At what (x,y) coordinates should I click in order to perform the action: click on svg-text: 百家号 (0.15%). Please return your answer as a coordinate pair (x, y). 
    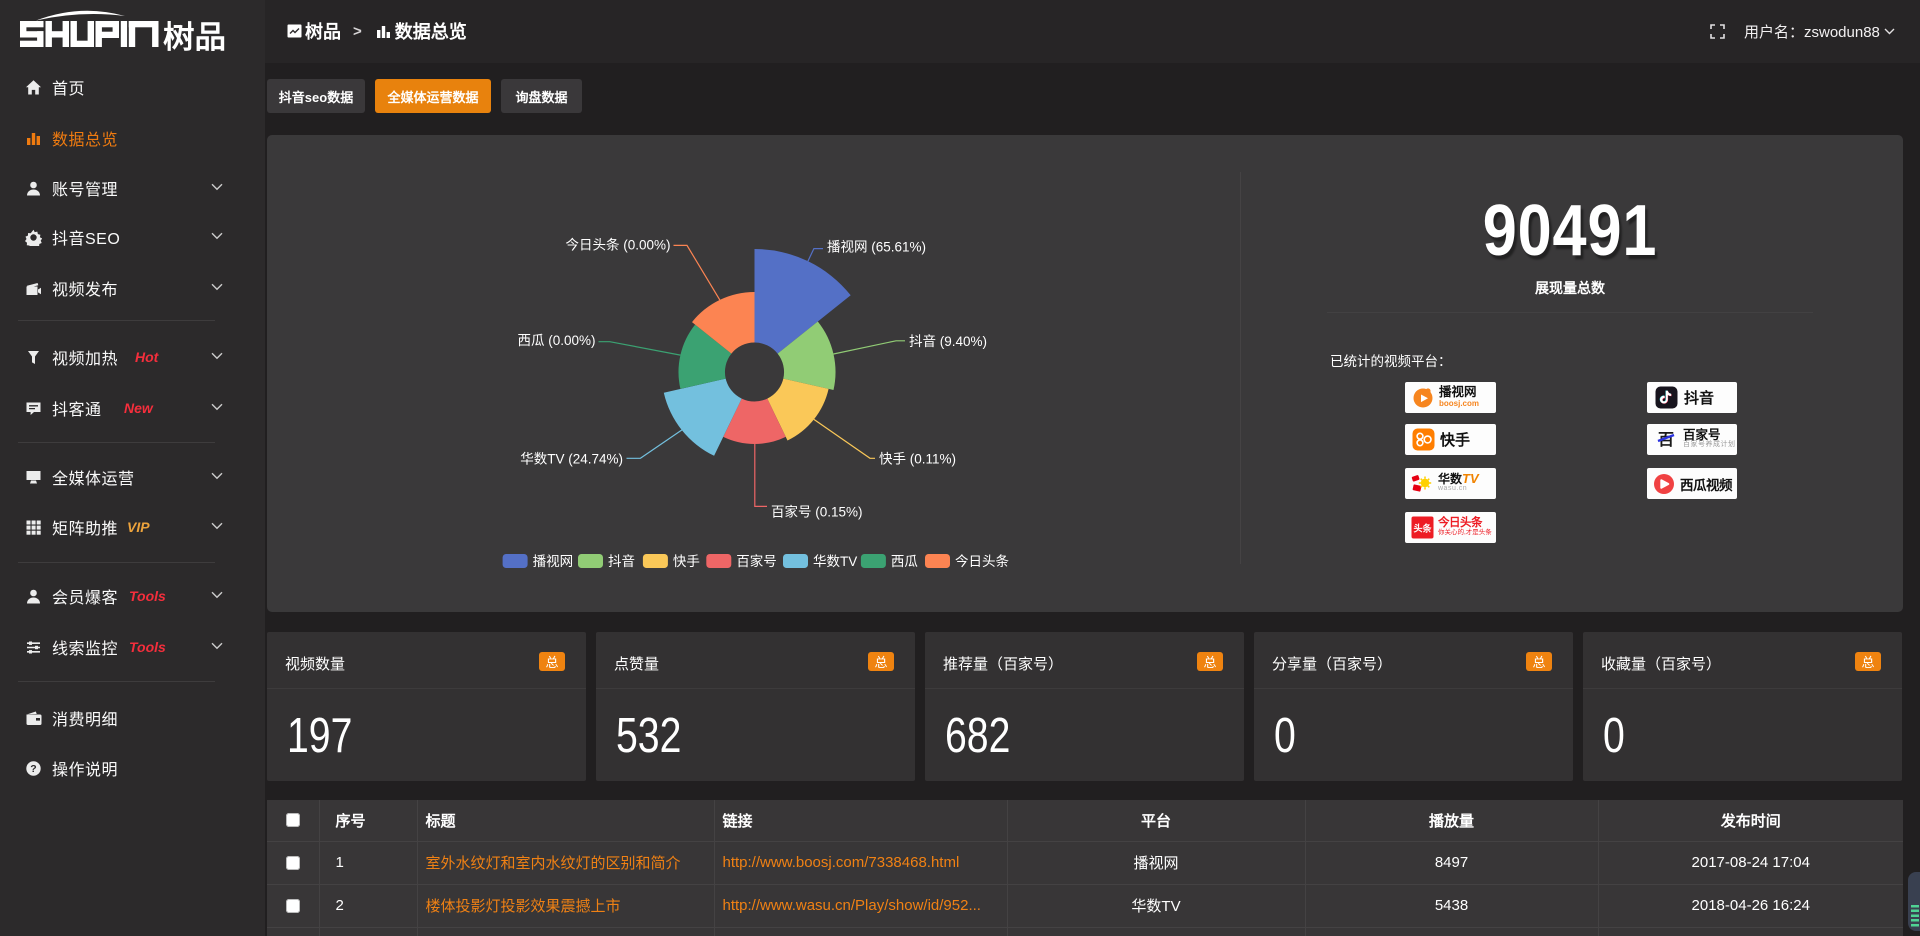
    Looking at the image, I should click on (817, 511).